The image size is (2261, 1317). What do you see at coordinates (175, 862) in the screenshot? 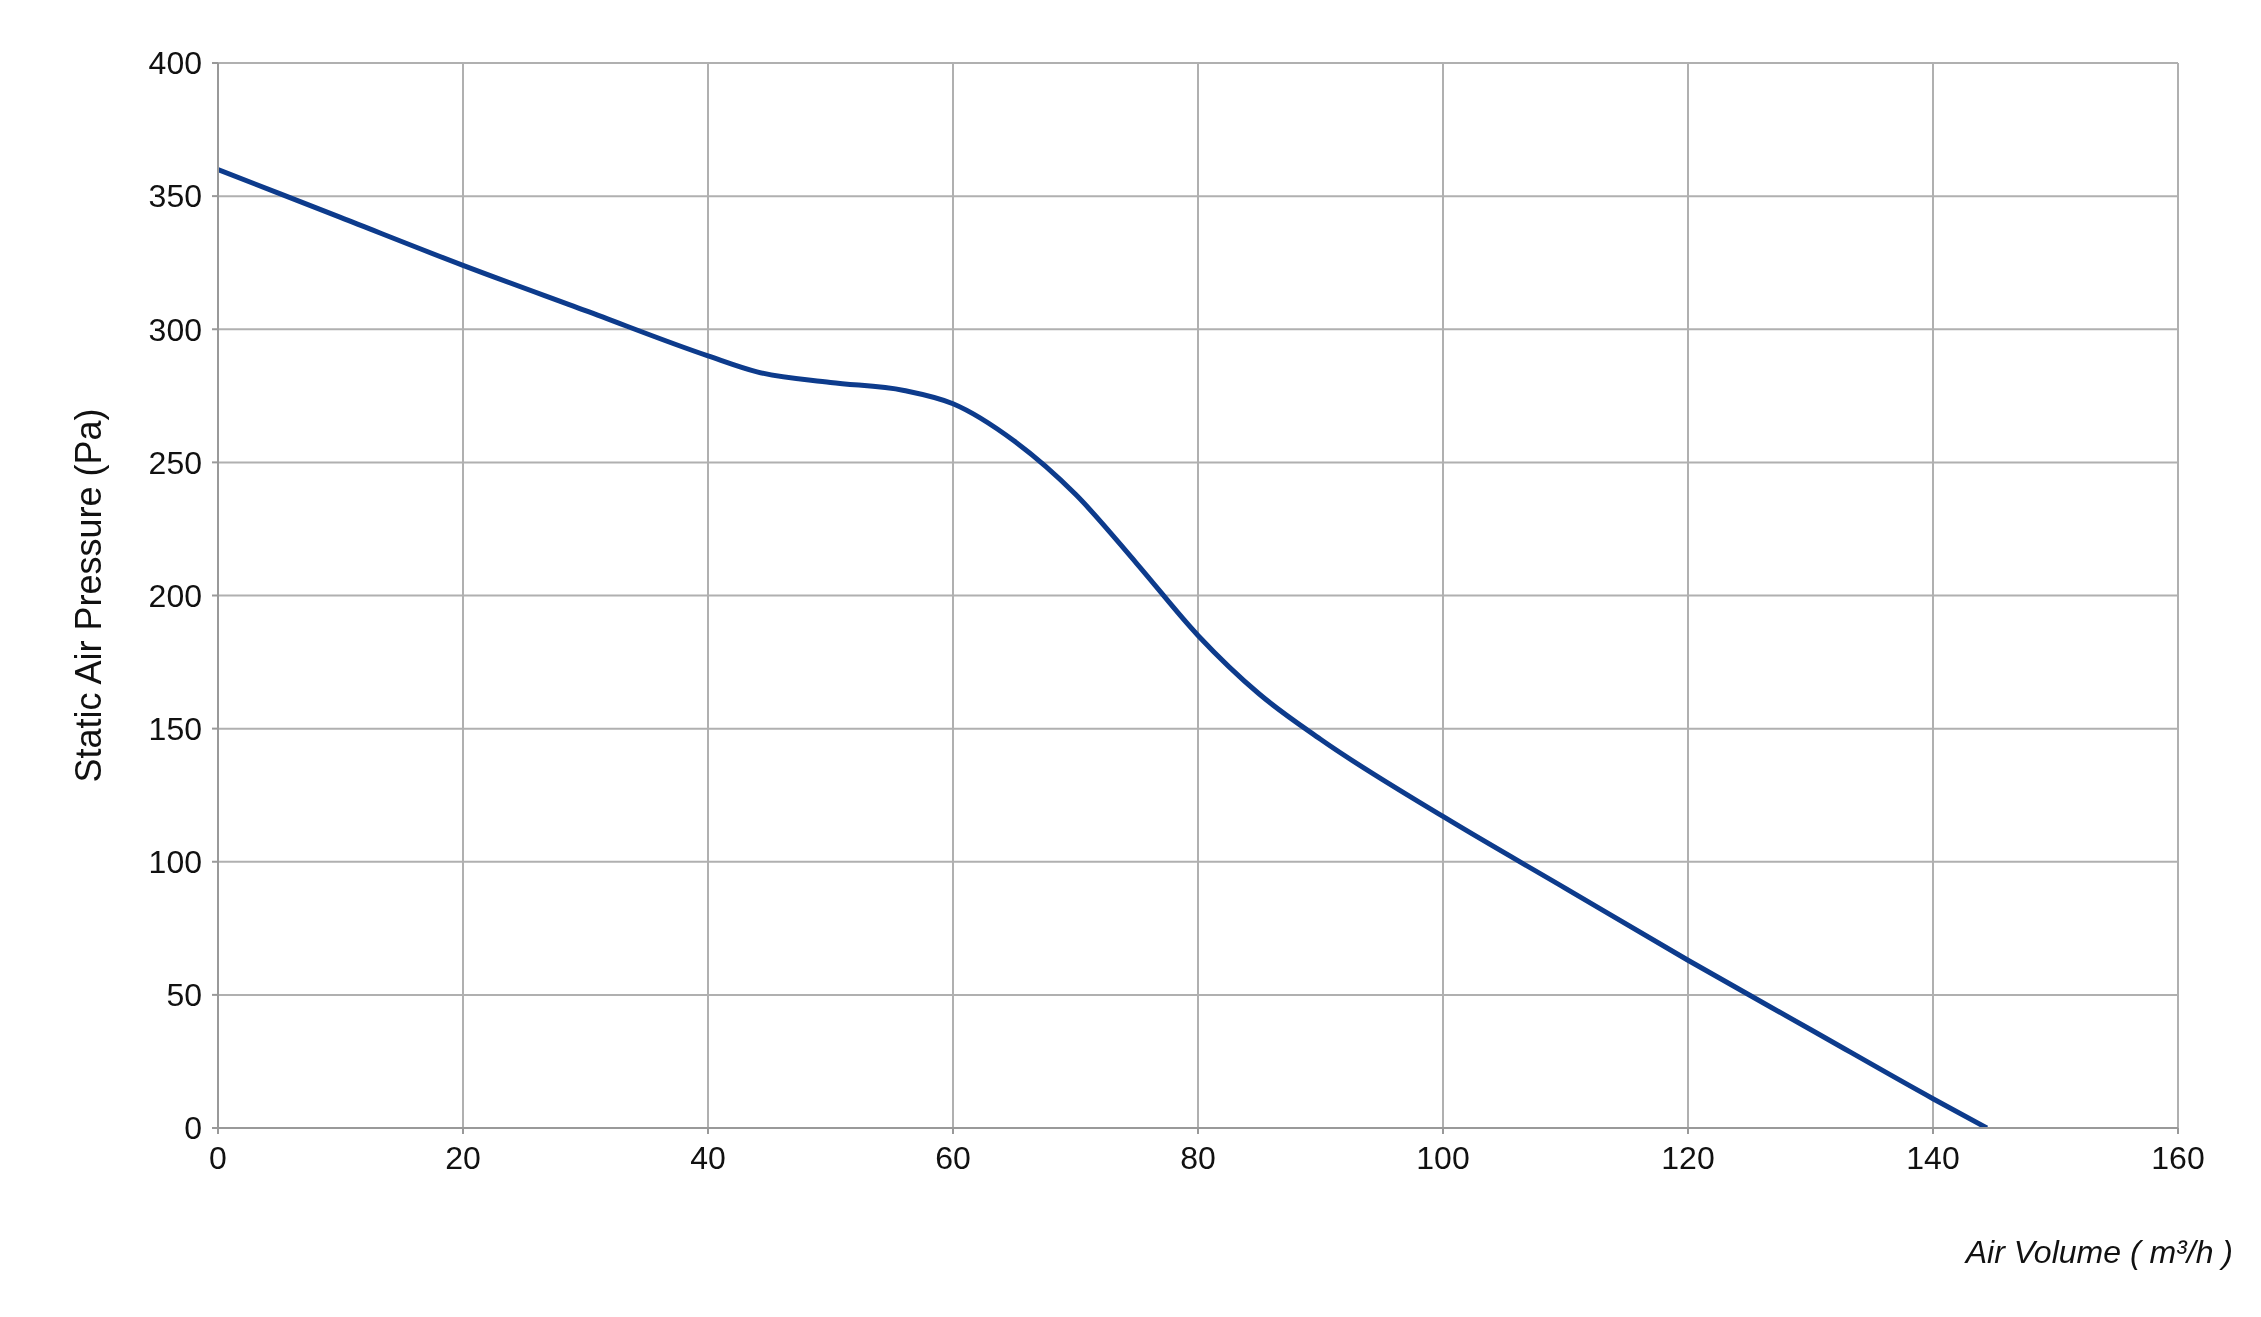
I see `y-tick-label: 100` at bounding box center [175, 862].